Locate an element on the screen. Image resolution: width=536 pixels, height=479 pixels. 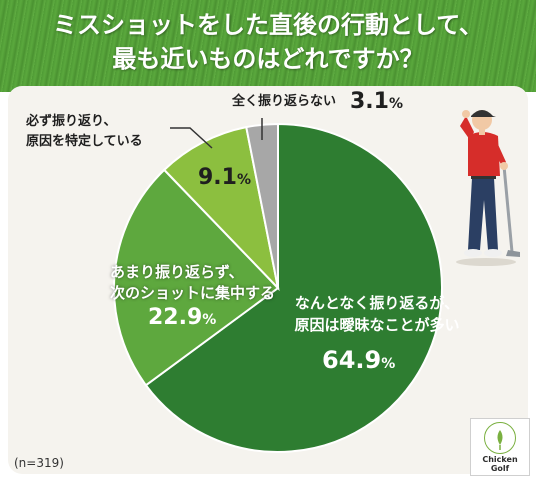
label-always-review-line1: 必ず振り返り、 is located at coordinates (71, 121).